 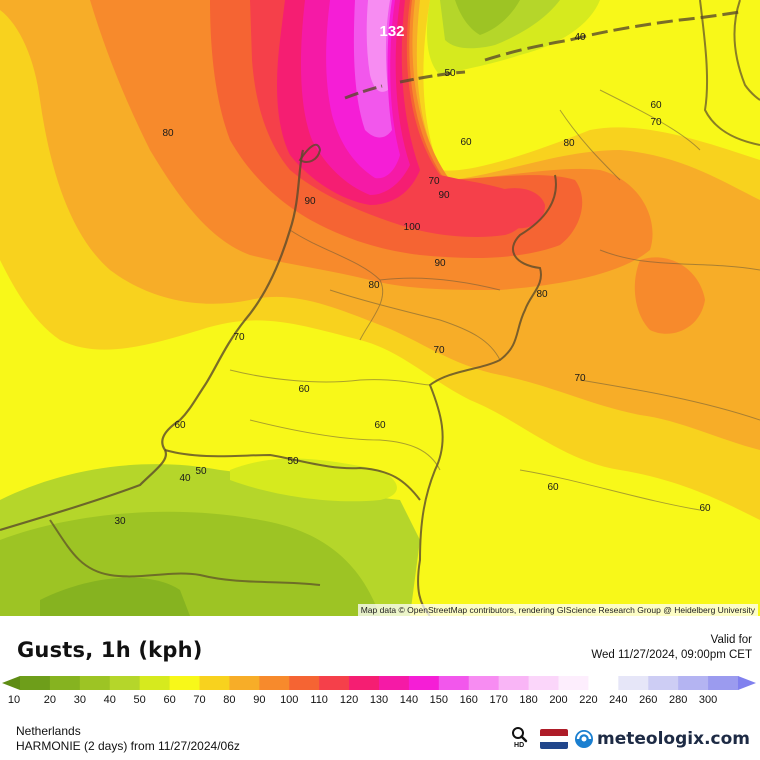 I want to click on contour-label: 30, so click(x=120, y=521).